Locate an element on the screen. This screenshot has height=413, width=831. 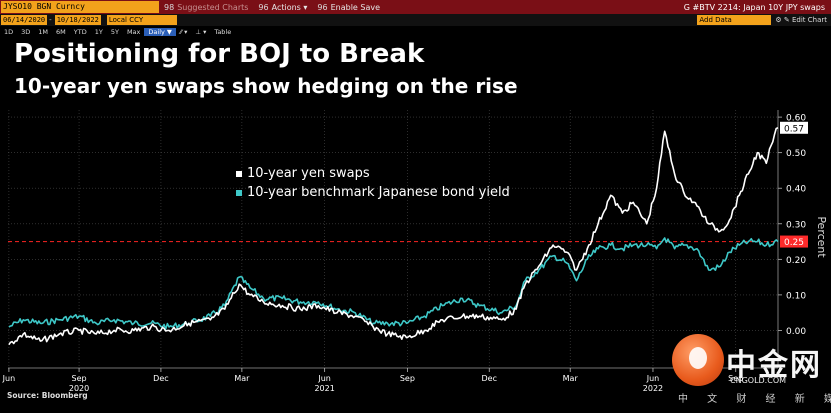
timeframe-bar: 1D 3D 1M 6M YTD 1Y 5Y Max Daily ▼ ⁄⁄ ▾ ⊥ ▾ Table is located at coordinates (415, 31).